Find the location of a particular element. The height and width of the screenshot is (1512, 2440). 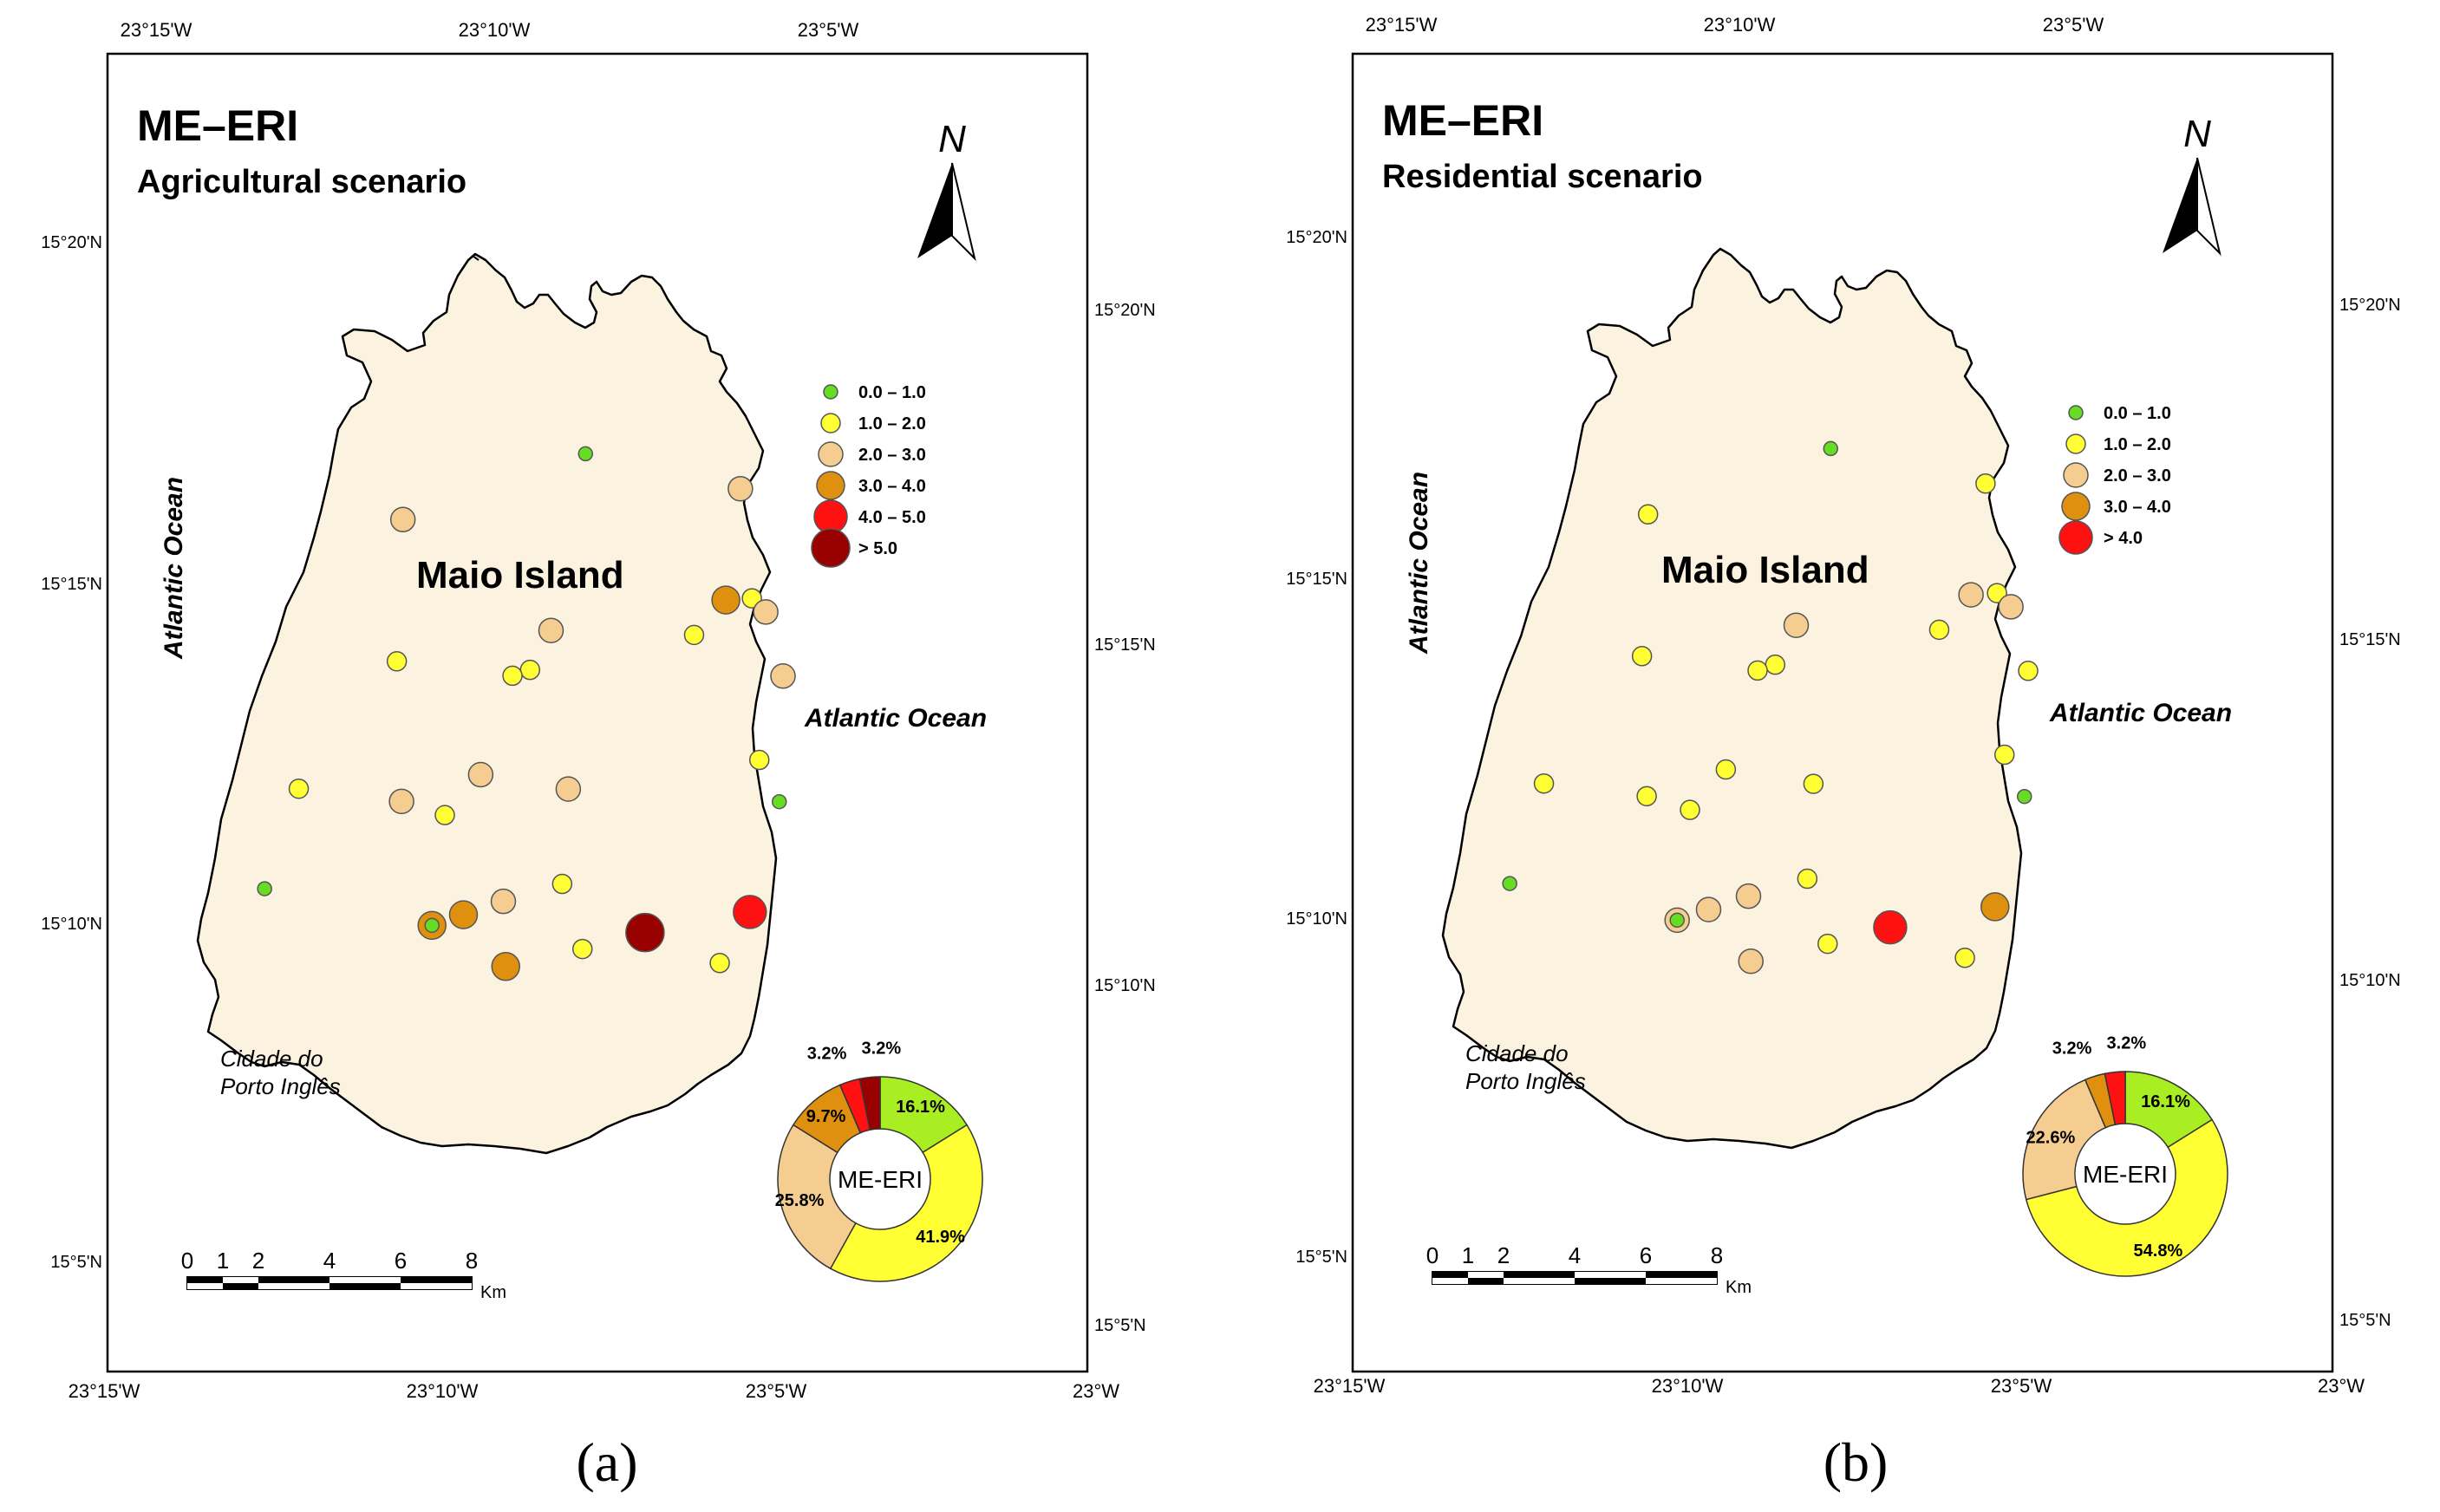

legend-label: 2.0 – 3.0 is located at coordinates (892, 455).